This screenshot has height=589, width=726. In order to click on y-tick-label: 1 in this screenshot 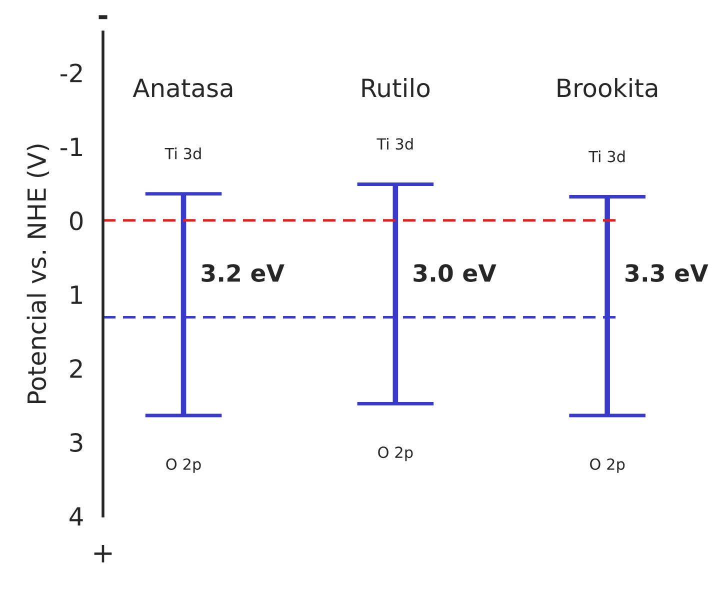, I will do `click(76, 295)`.